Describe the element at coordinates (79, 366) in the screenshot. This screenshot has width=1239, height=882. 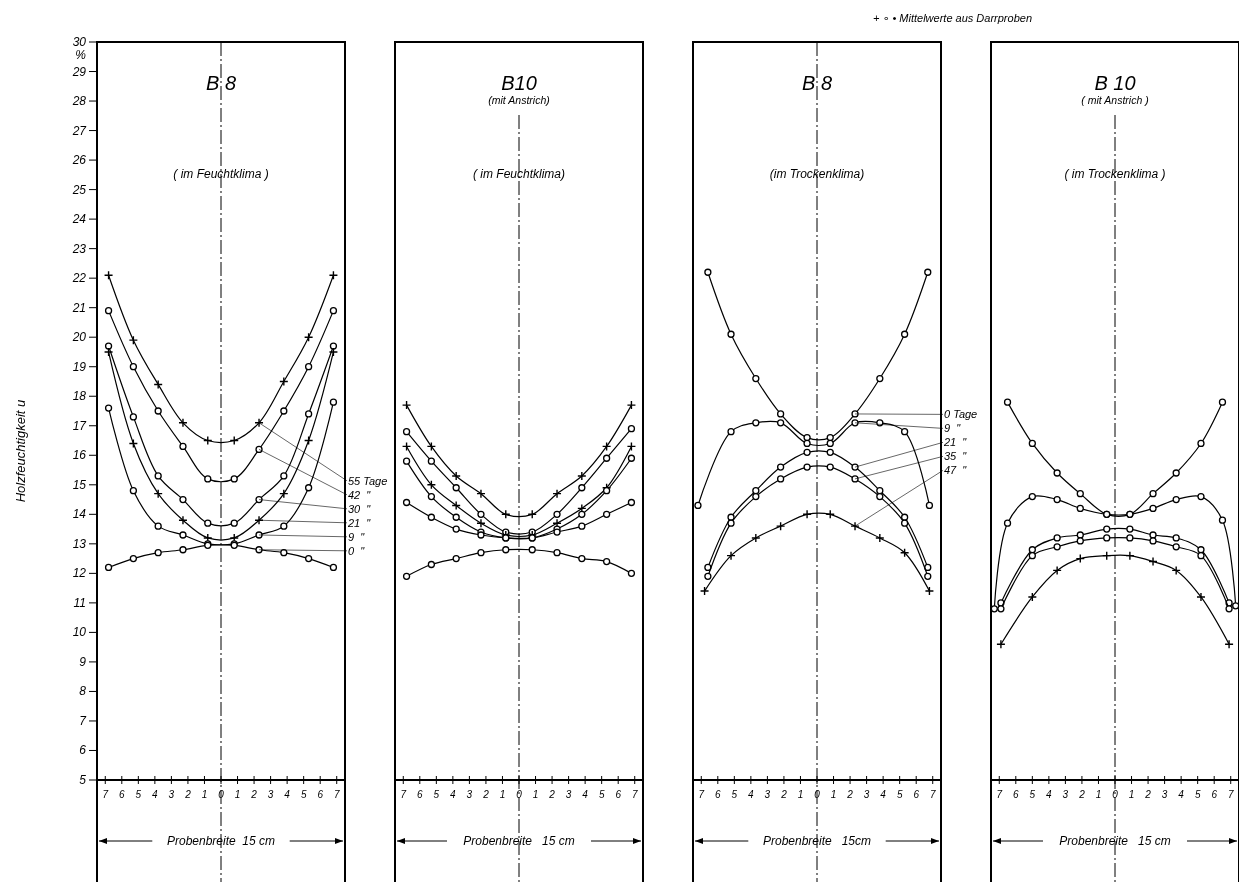
I see `y-tick-label: 19` at that location.